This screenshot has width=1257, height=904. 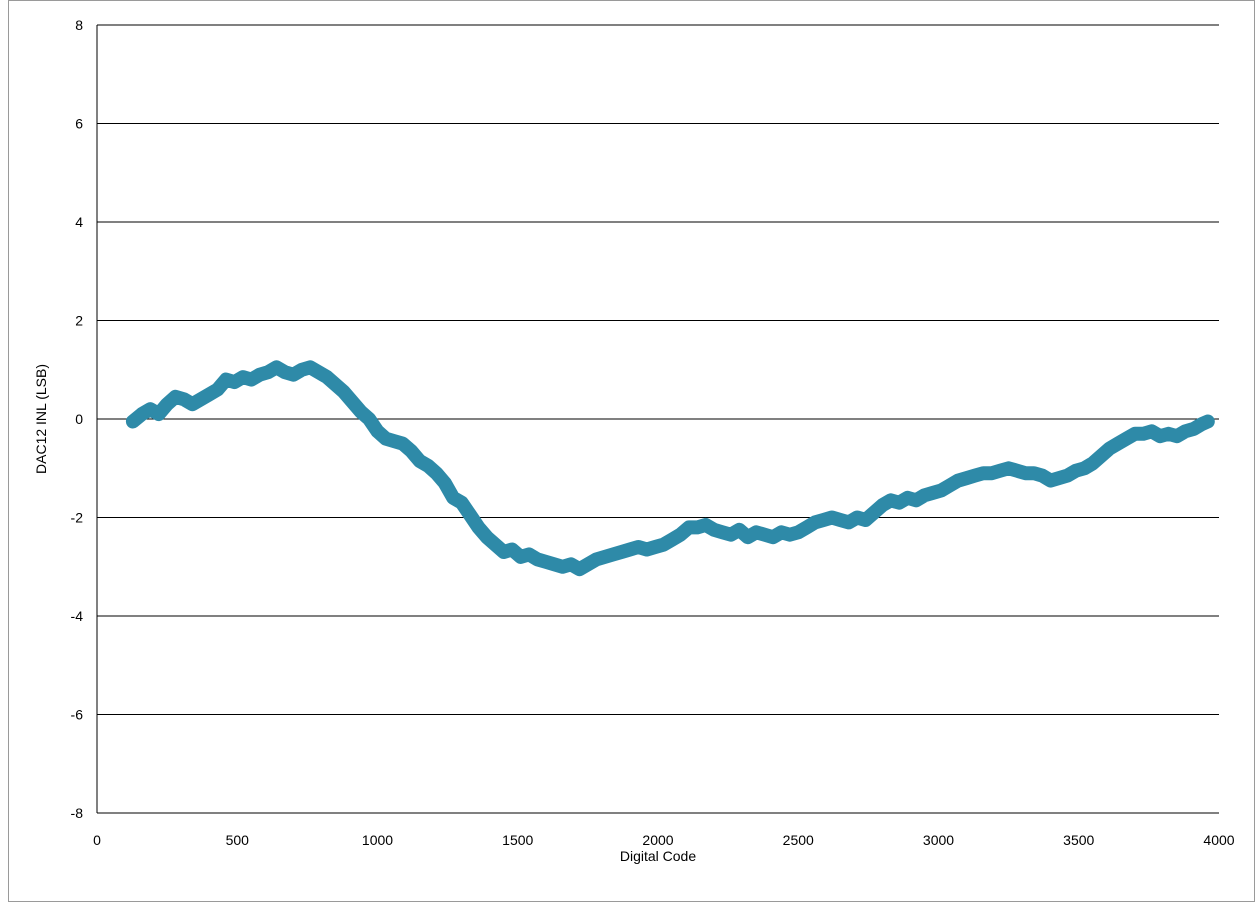 I want to click on x-tick-label: 3500, so click(x=1078, y=840).